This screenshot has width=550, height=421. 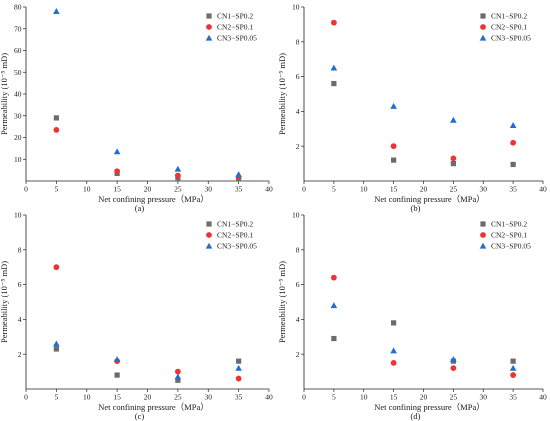 What do you see at coordinates (18, 115) in the screenshot?
I see `y-tick-label: 30` at bounding box center [18, 115].